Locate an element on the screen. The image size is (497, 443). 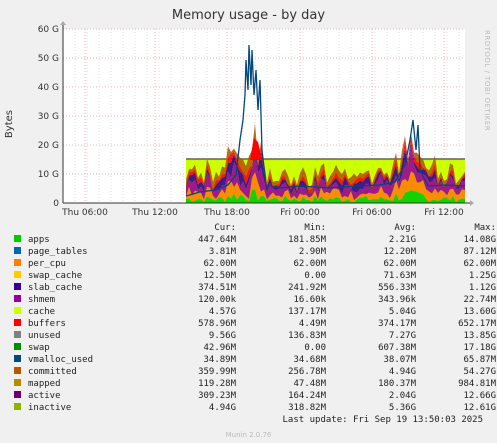
legend-max: 65.87M is located at coordinates (479, 360).